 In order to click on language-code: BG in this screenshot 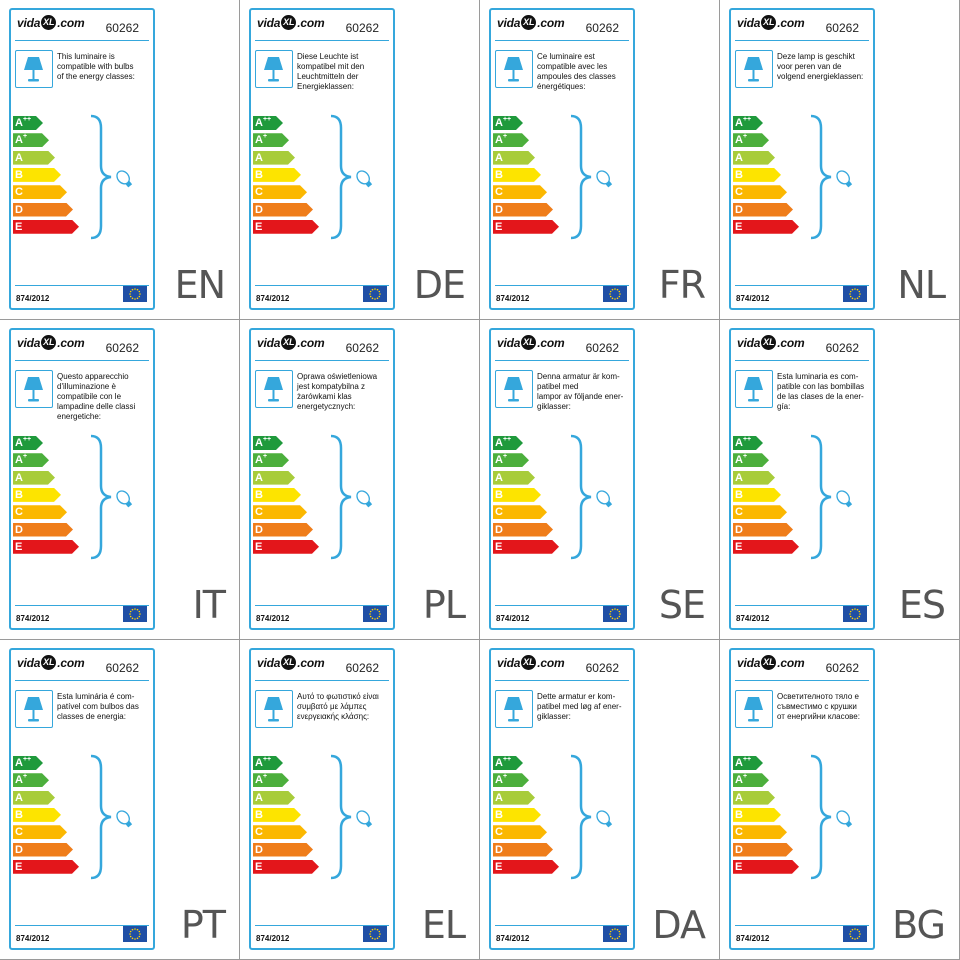, I will do `click(919, 925)`.